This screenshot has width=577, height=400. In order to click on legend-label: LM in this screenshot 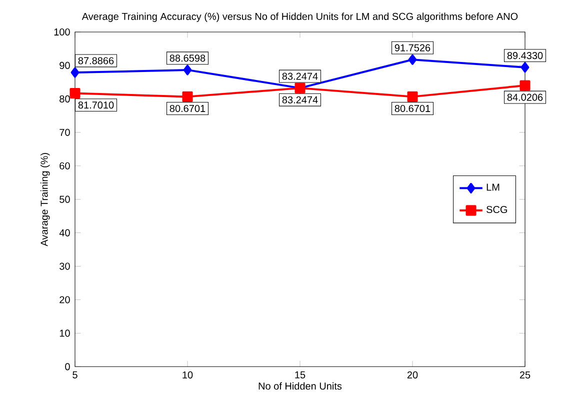, I will do `click(493, 187)`.